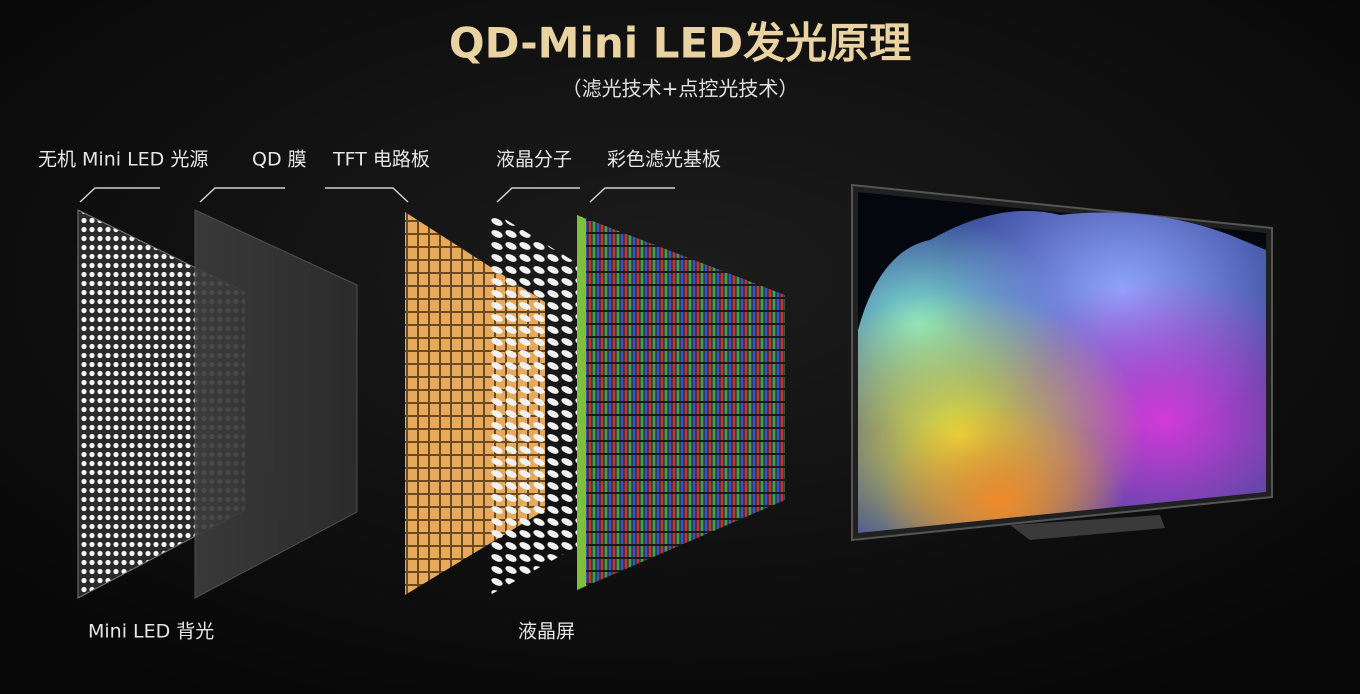 The height and width of the screenshot is (694, 1360). I want to click on layer-label: TFT 电路板, so click(381, 160).